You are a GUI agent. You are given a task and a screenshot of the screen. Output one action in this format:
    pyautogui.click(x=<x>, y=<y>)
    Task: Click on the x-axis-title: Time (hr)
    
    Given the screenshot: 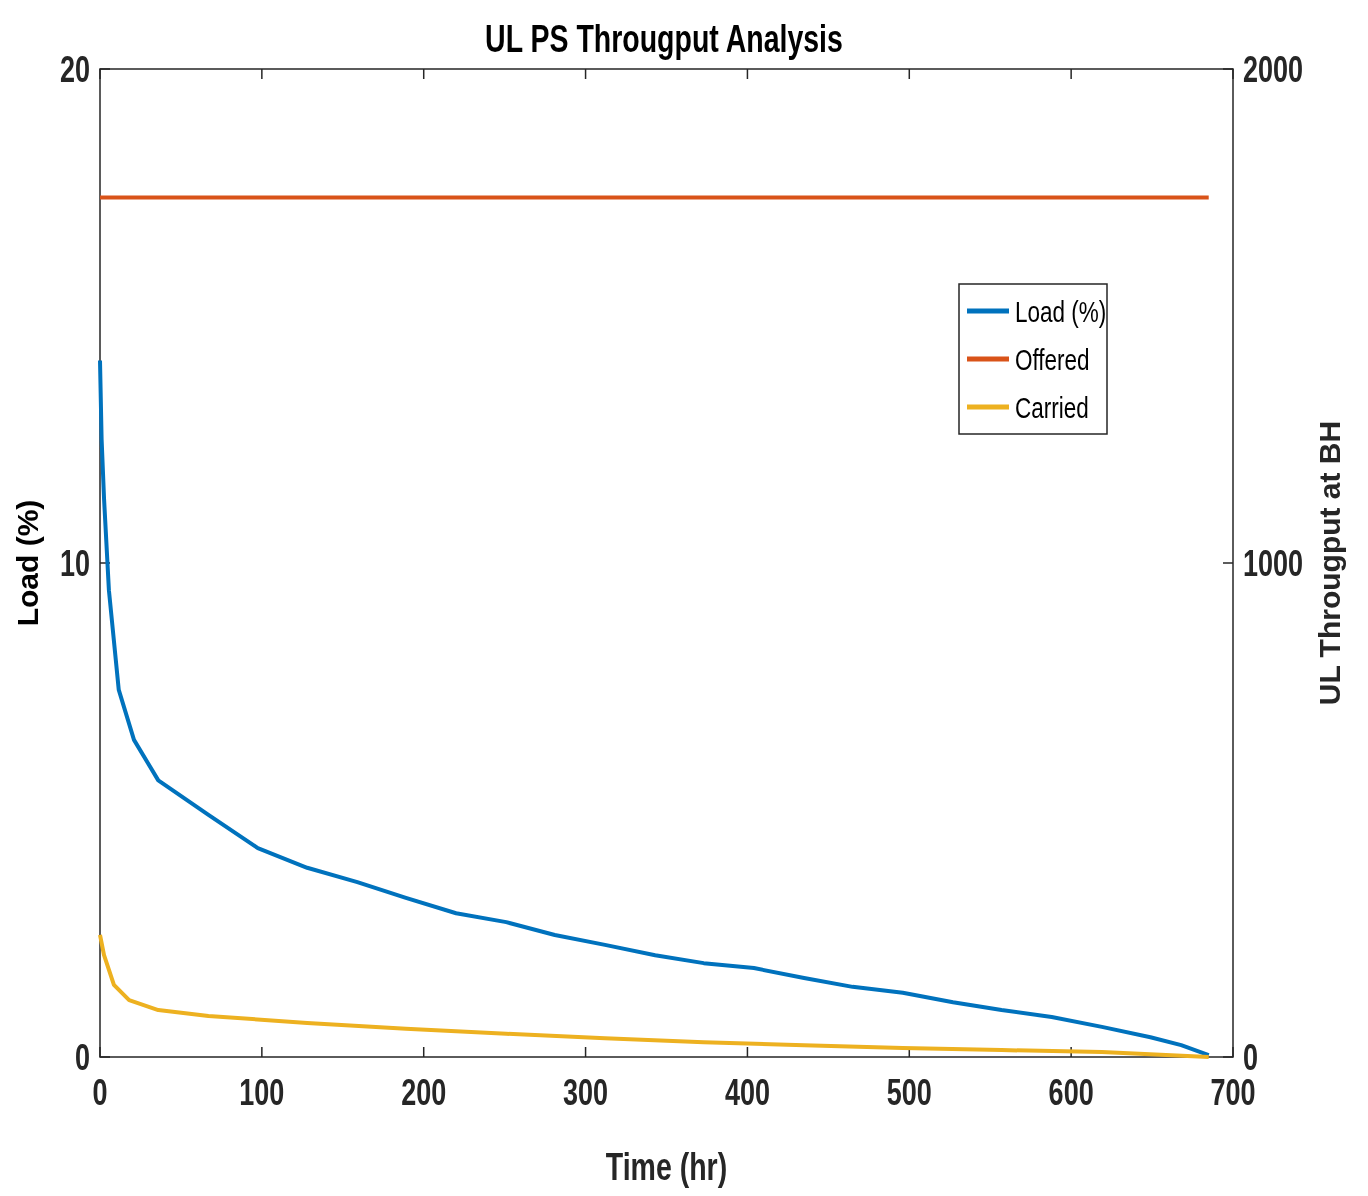 What is the action you would take?
    pyautogui.click(x=666, y=1167)
    